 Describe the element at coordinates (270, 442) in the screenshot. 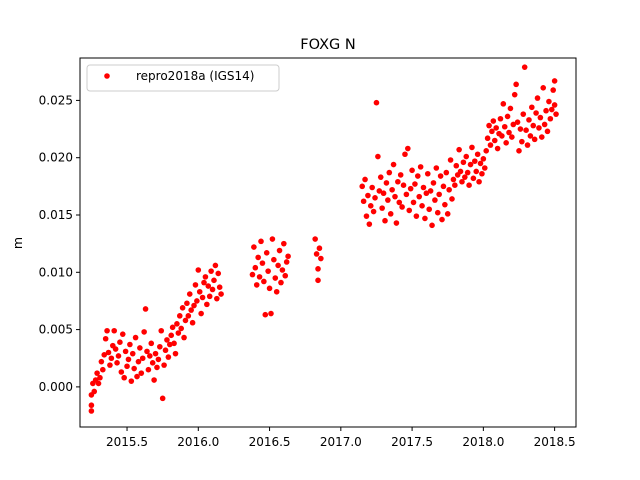

I see `x-tick-label: 2016.5` at that location.